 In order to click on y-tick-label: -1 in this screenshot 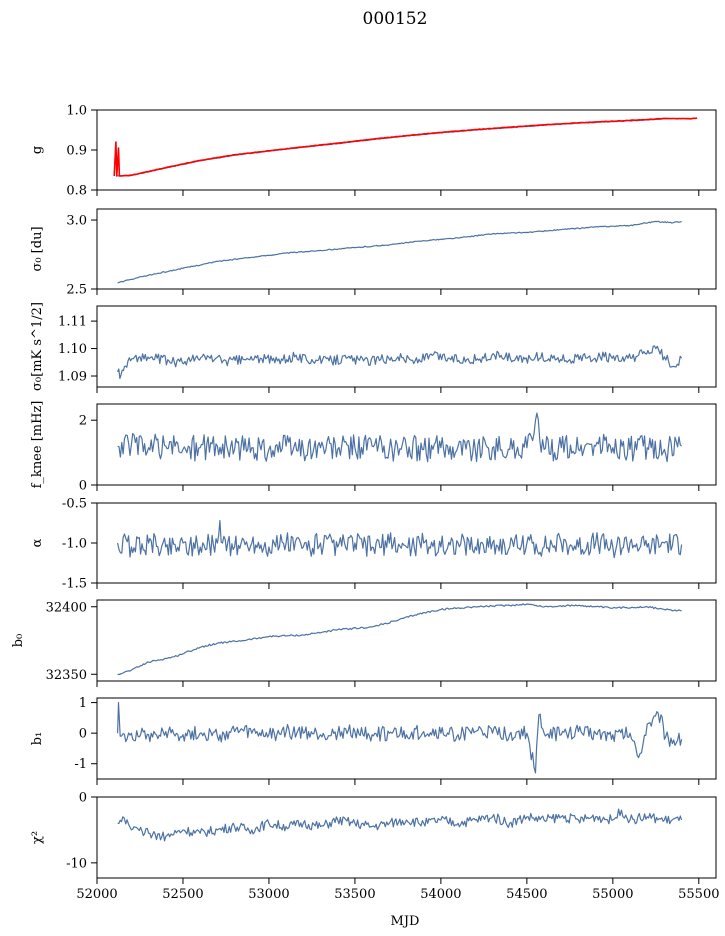, I will do `click(80, 764)`.